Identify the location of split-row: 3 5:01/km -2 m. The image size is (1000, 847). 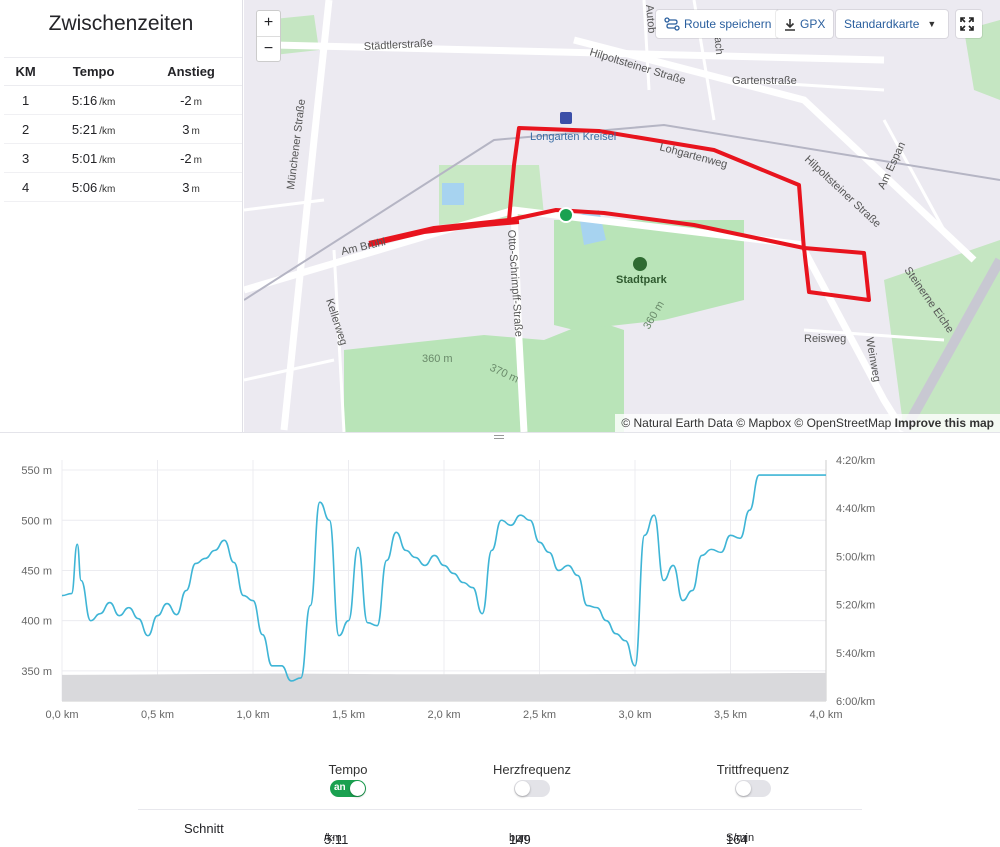
(123, 158).